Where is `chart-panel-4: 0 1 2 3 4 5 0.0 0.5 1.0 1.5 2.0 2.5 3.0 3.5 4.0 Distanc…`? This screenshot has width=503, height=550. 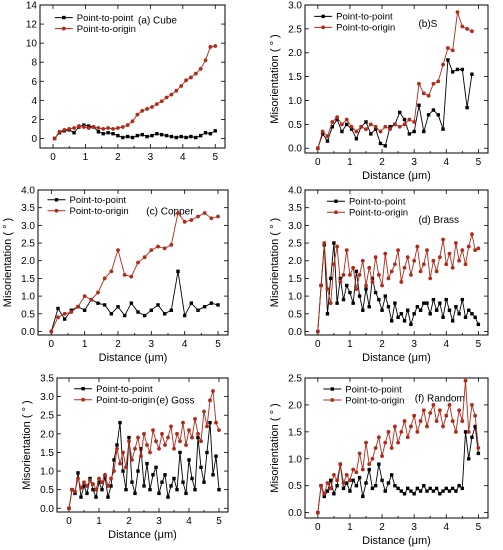
chart-panel-4: 0 1 2 3 4 5 0.0 0.5 1.0 1.5 2.0 2.5 3.0 3.5 4.0 Distanc… is located at coordinates (379, 275).